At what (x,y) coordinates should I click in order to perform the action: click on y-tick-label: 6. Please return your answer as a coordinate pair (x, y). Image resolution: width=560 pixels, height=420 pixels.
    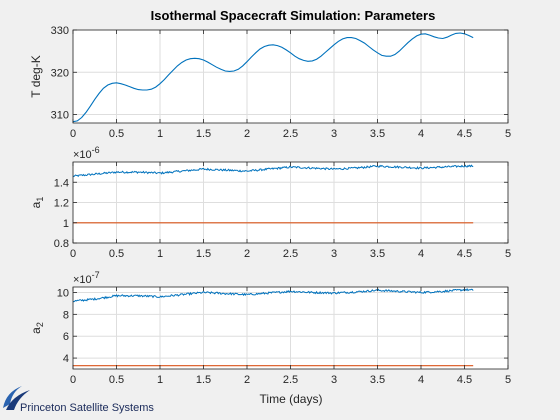
    Looking at the image, I should click on (66, 337).